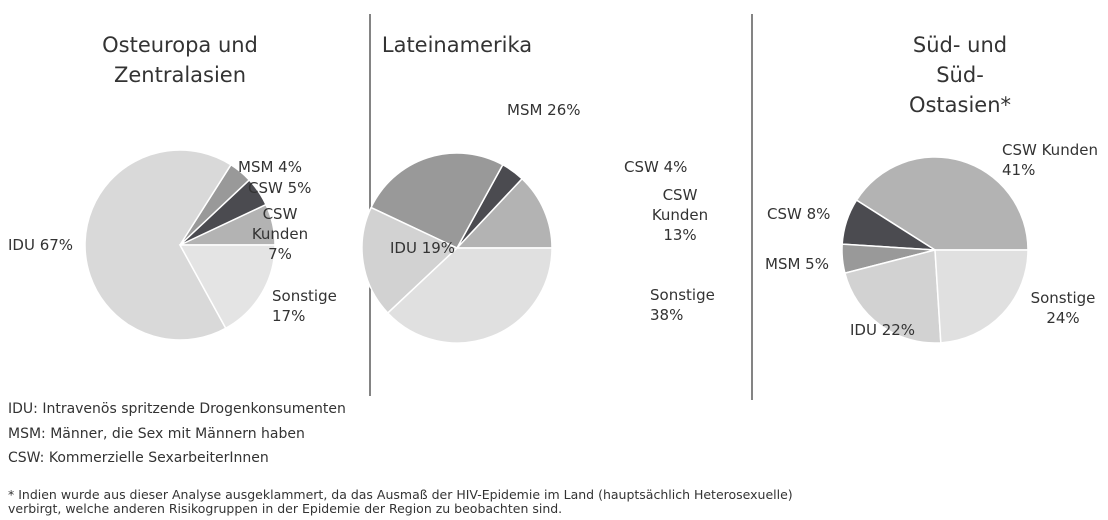 This screenshot has height=520, width=1108. I want to click on note: MSM: Männer, die Sex mit Männern haben, so click(156, 434).